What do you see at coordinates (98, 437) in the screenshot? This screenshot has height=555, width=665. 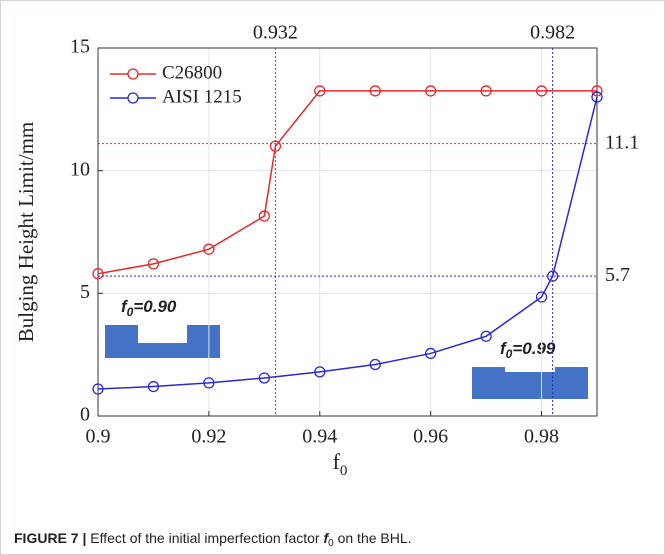 I see `x-tick-label: 0.9` at bounding box center [98, 437].